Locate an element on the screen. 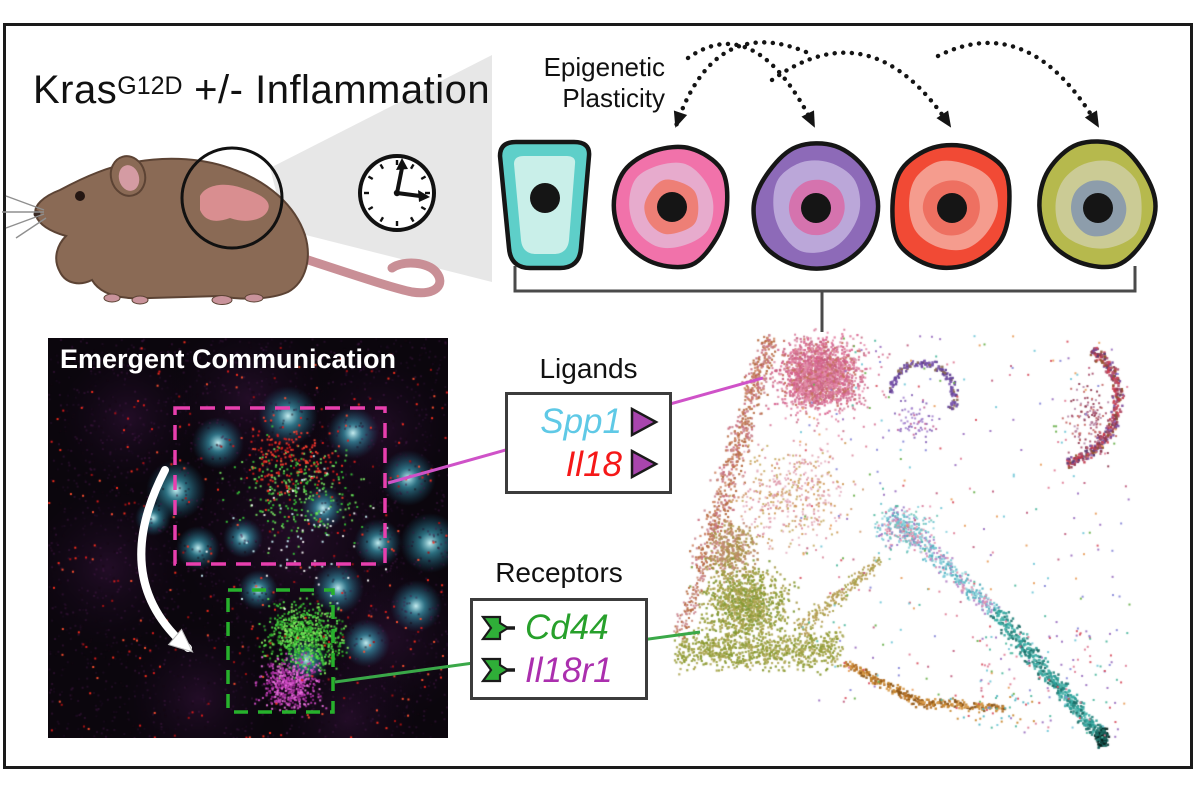  receptors-box: Cd44 Il18r1 is located at coordinates (559, 649).